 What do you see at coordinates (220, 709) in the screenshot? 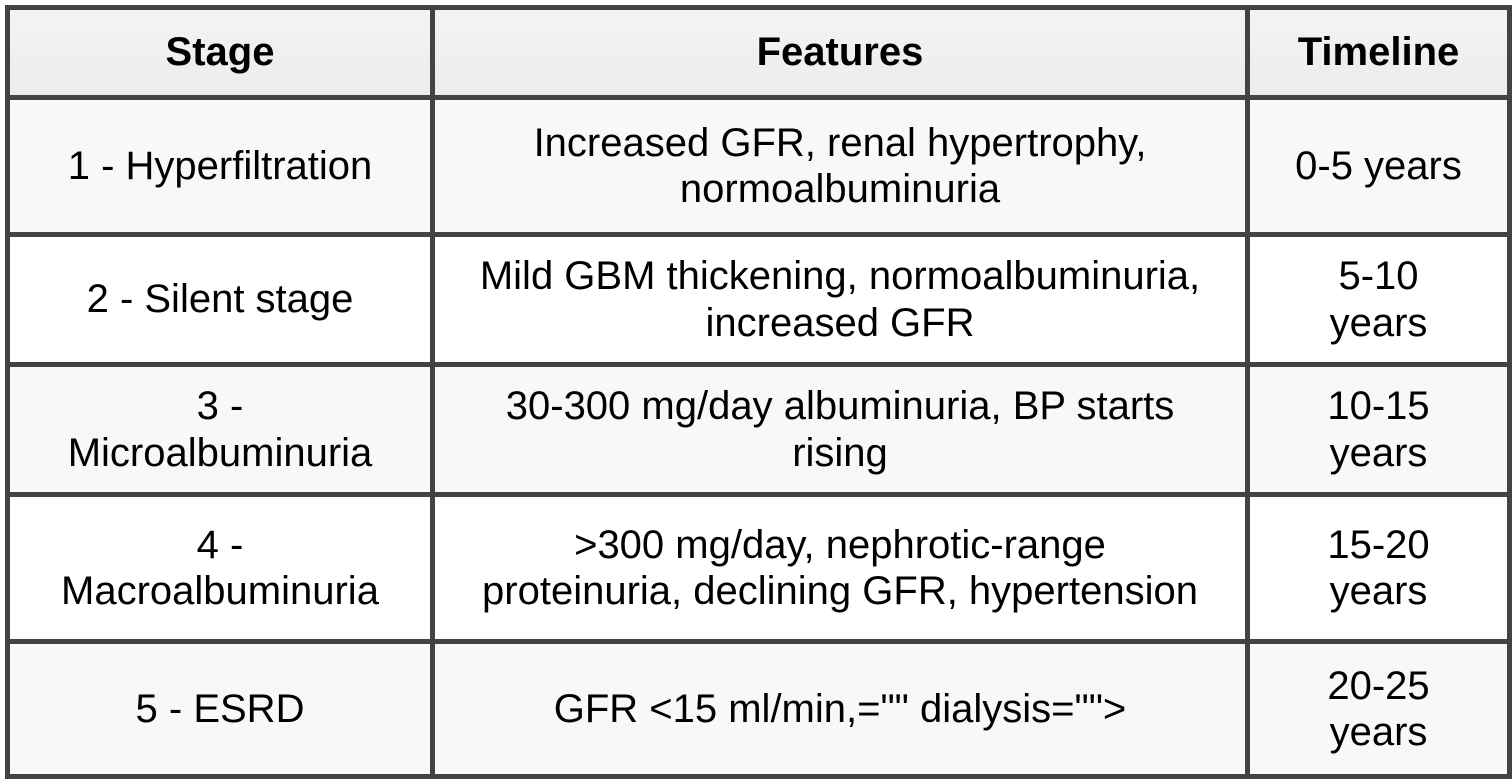
I see `stage-cell: 5 - ESRD` at bounding box center [220, 709].